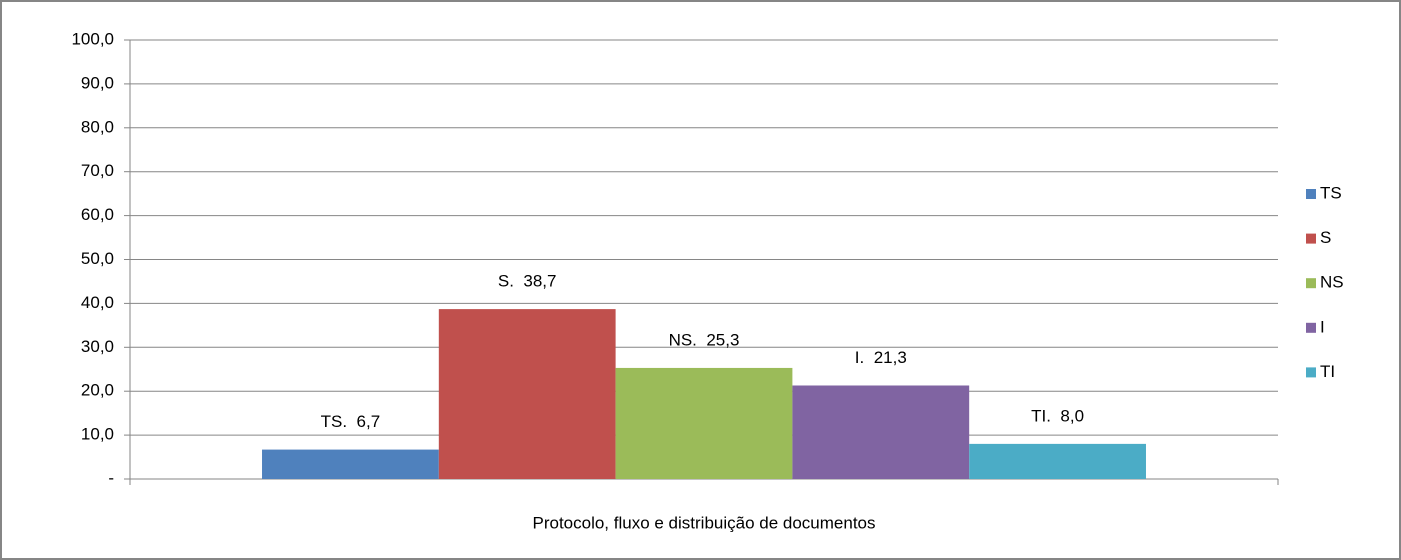 The image size is (1401, 560). Describe the element at coordinates (97, 346) in the screenshot. I see `y-tick-label: 30,0` at that location.